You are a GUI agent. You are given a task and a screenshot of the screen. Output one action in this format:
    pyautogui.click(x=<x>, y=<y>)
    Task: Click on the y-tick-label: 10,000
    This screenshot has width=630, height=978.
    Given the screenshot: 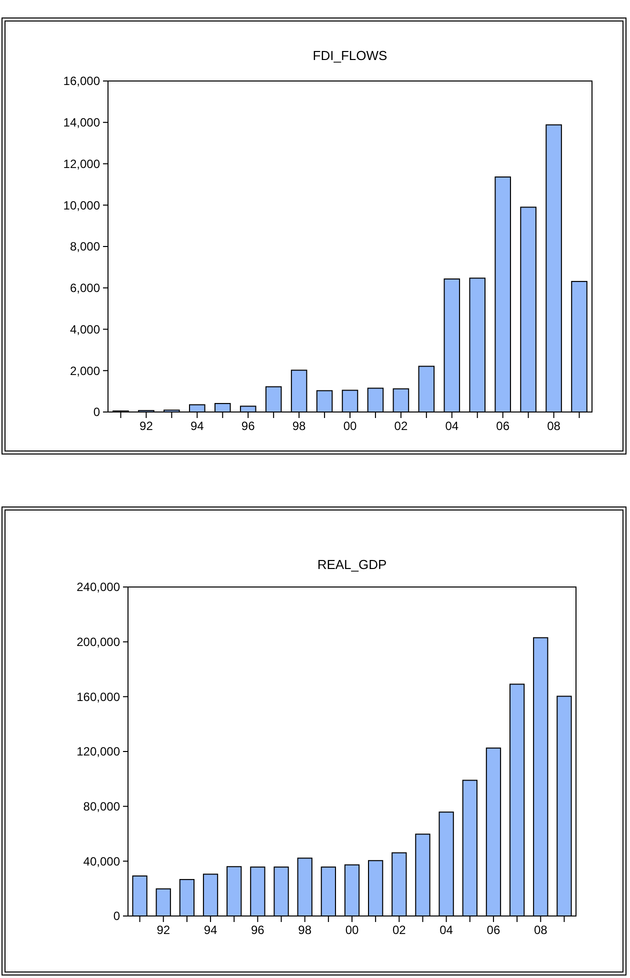 What is the action you would take?
    pyautogui.click(x=81, y=205)
    